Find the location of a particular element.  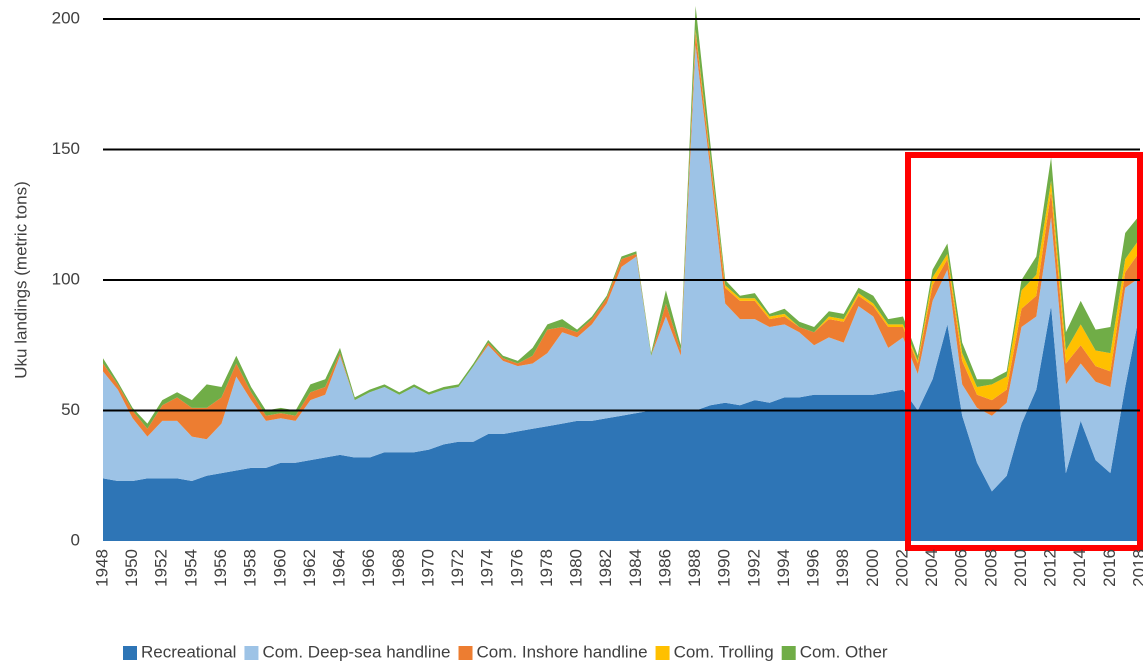

x-tick-label: 1952 is located at coordinates (161, 568).